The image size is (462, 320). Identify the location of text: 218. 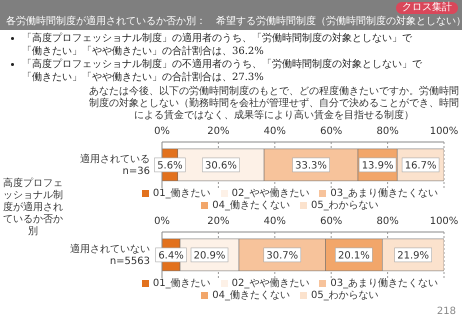
(446, 311).